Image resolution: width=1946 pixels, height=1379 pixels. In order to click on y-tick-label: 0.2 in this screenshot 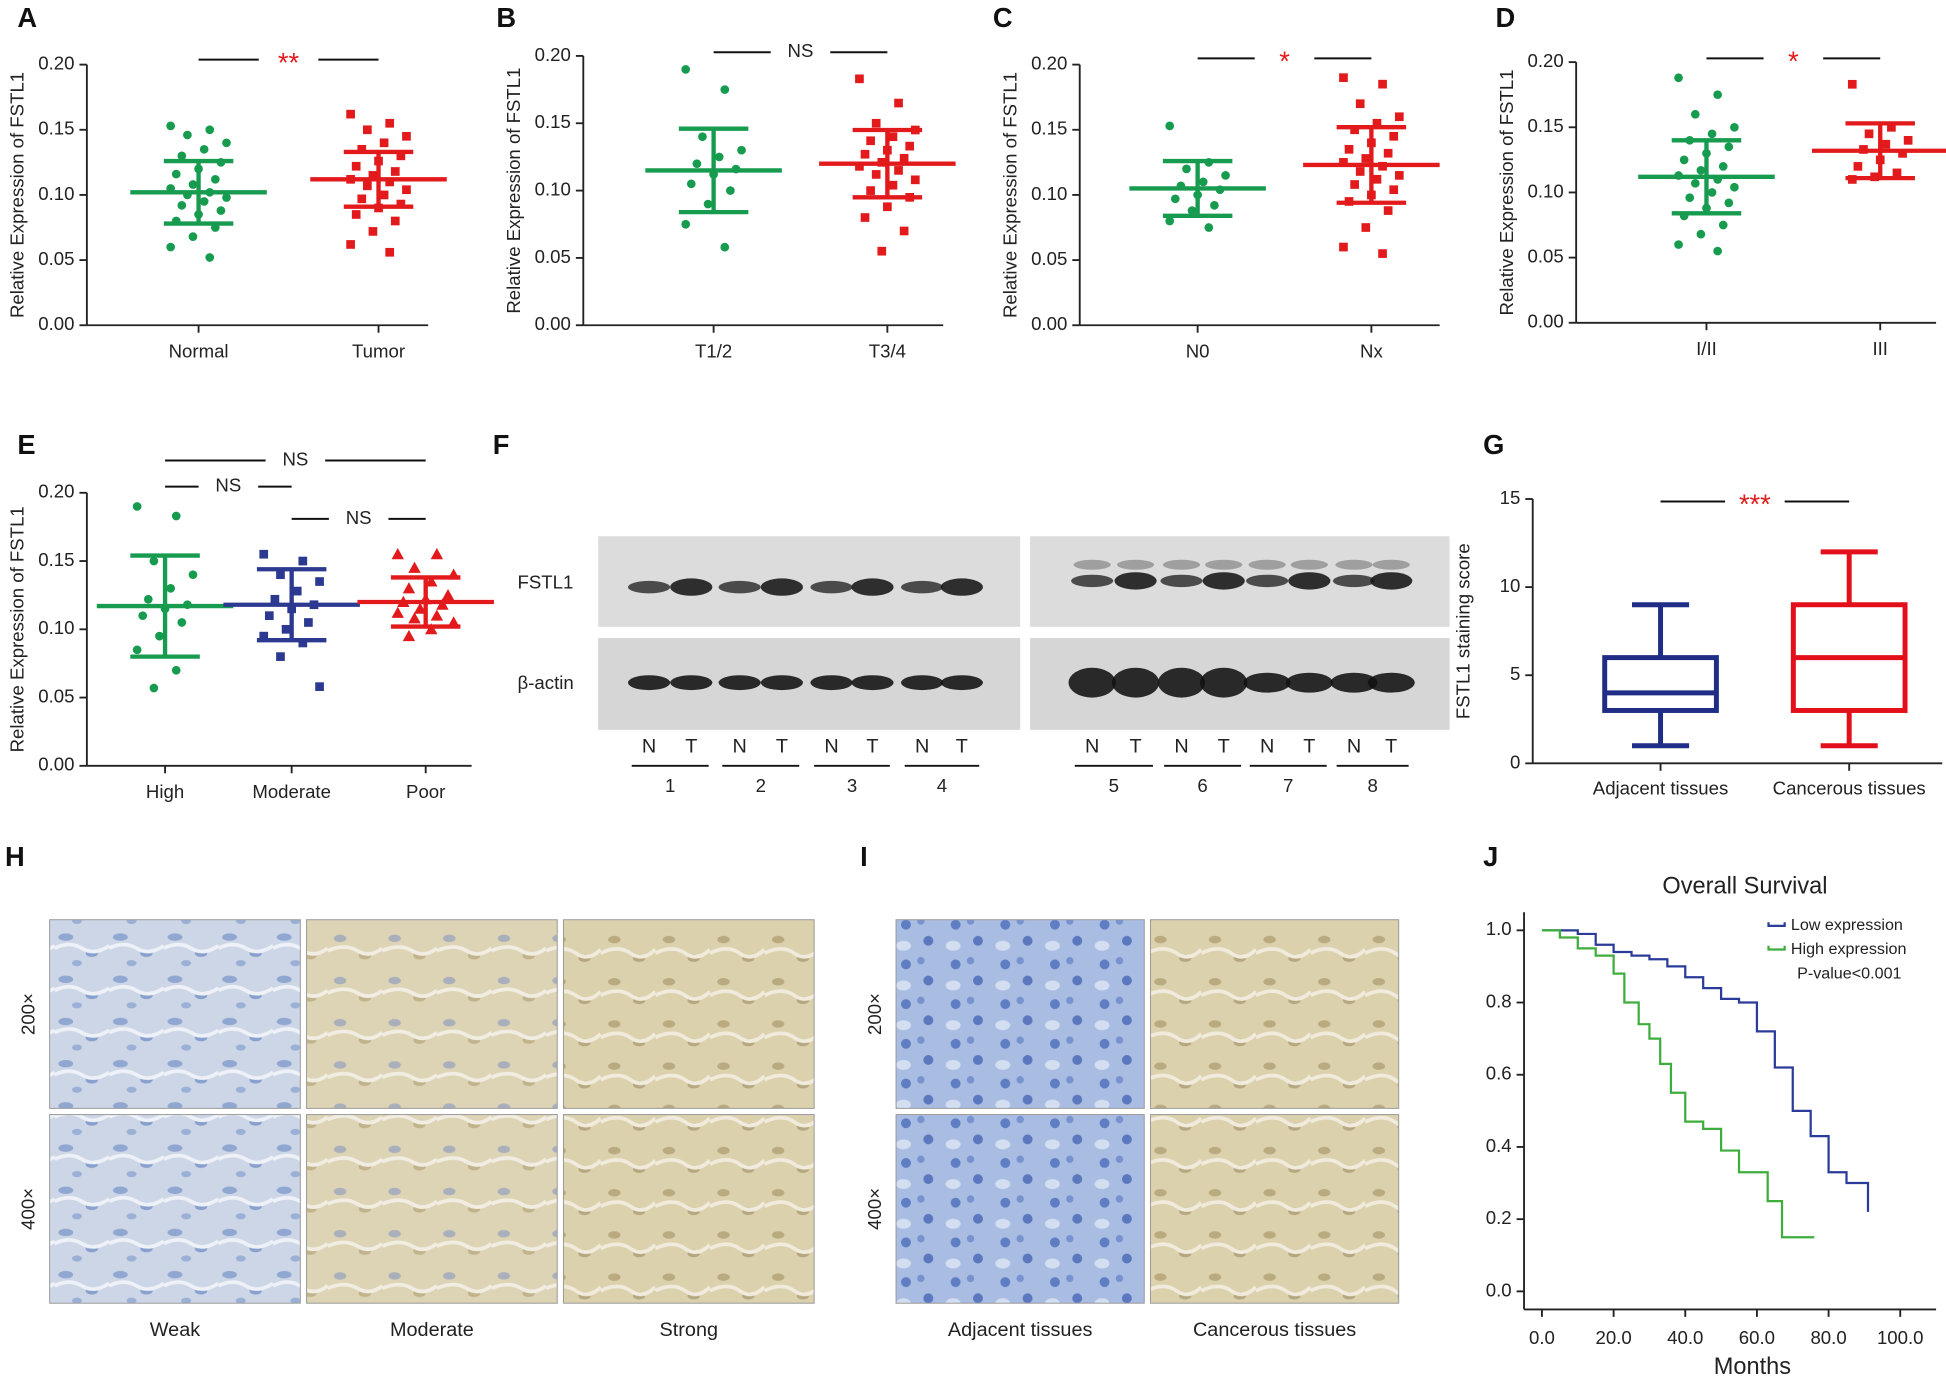, I will do `click(1499, 1217)`.